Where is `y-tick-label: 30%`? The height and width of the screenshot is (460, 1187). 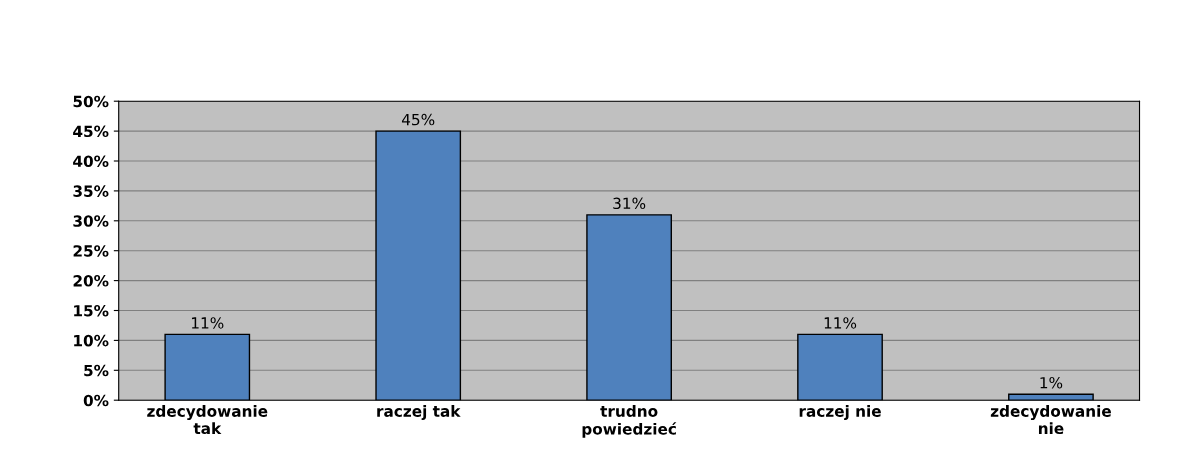
y-tick-label: 30% is located at coordinates (91, 221).